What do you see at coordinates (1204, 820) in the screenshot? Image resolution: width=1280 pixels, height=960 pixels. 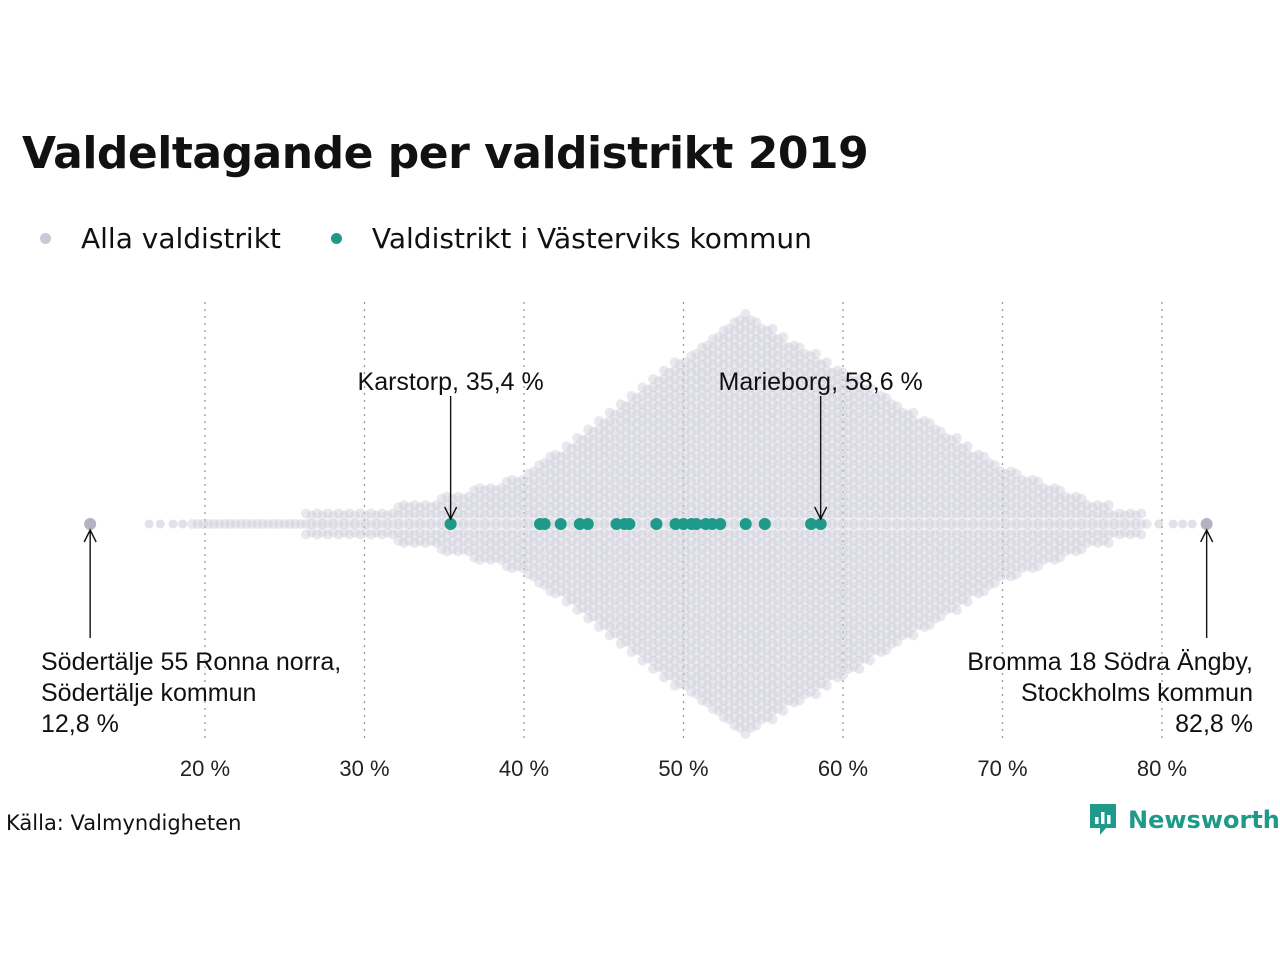 I see `brand-name: Newsworthy` at bounding box center [1204, 820].